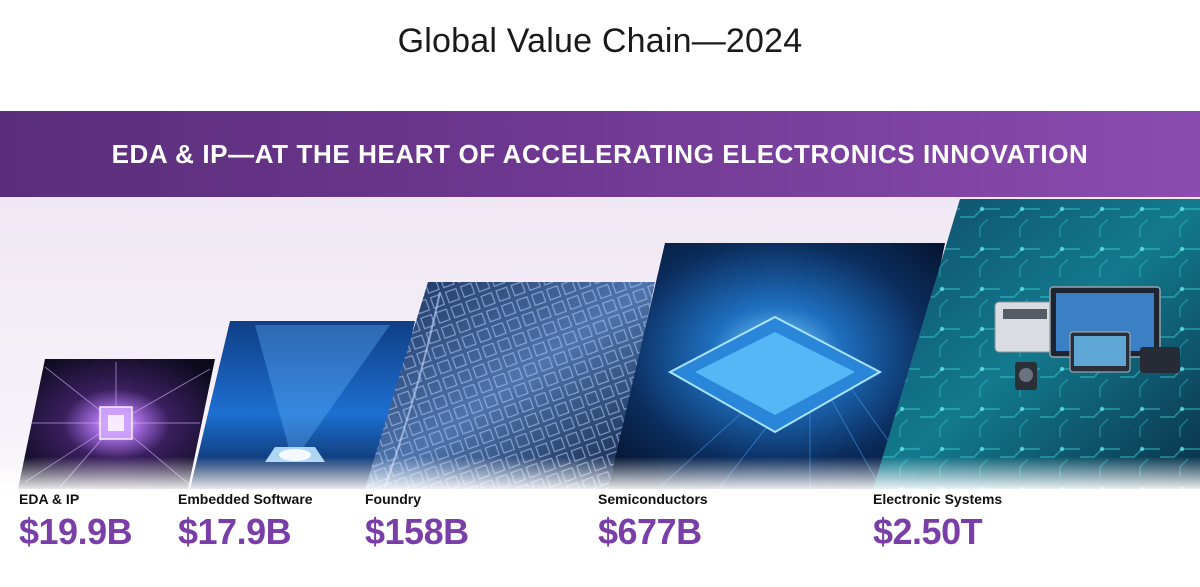 The width and height of the screenshot is (1200, 587). What do you see at coordinates (1036, 344) in the screenshot?
I see `electronic-devices-icon` at bounding box center [1036, 344].